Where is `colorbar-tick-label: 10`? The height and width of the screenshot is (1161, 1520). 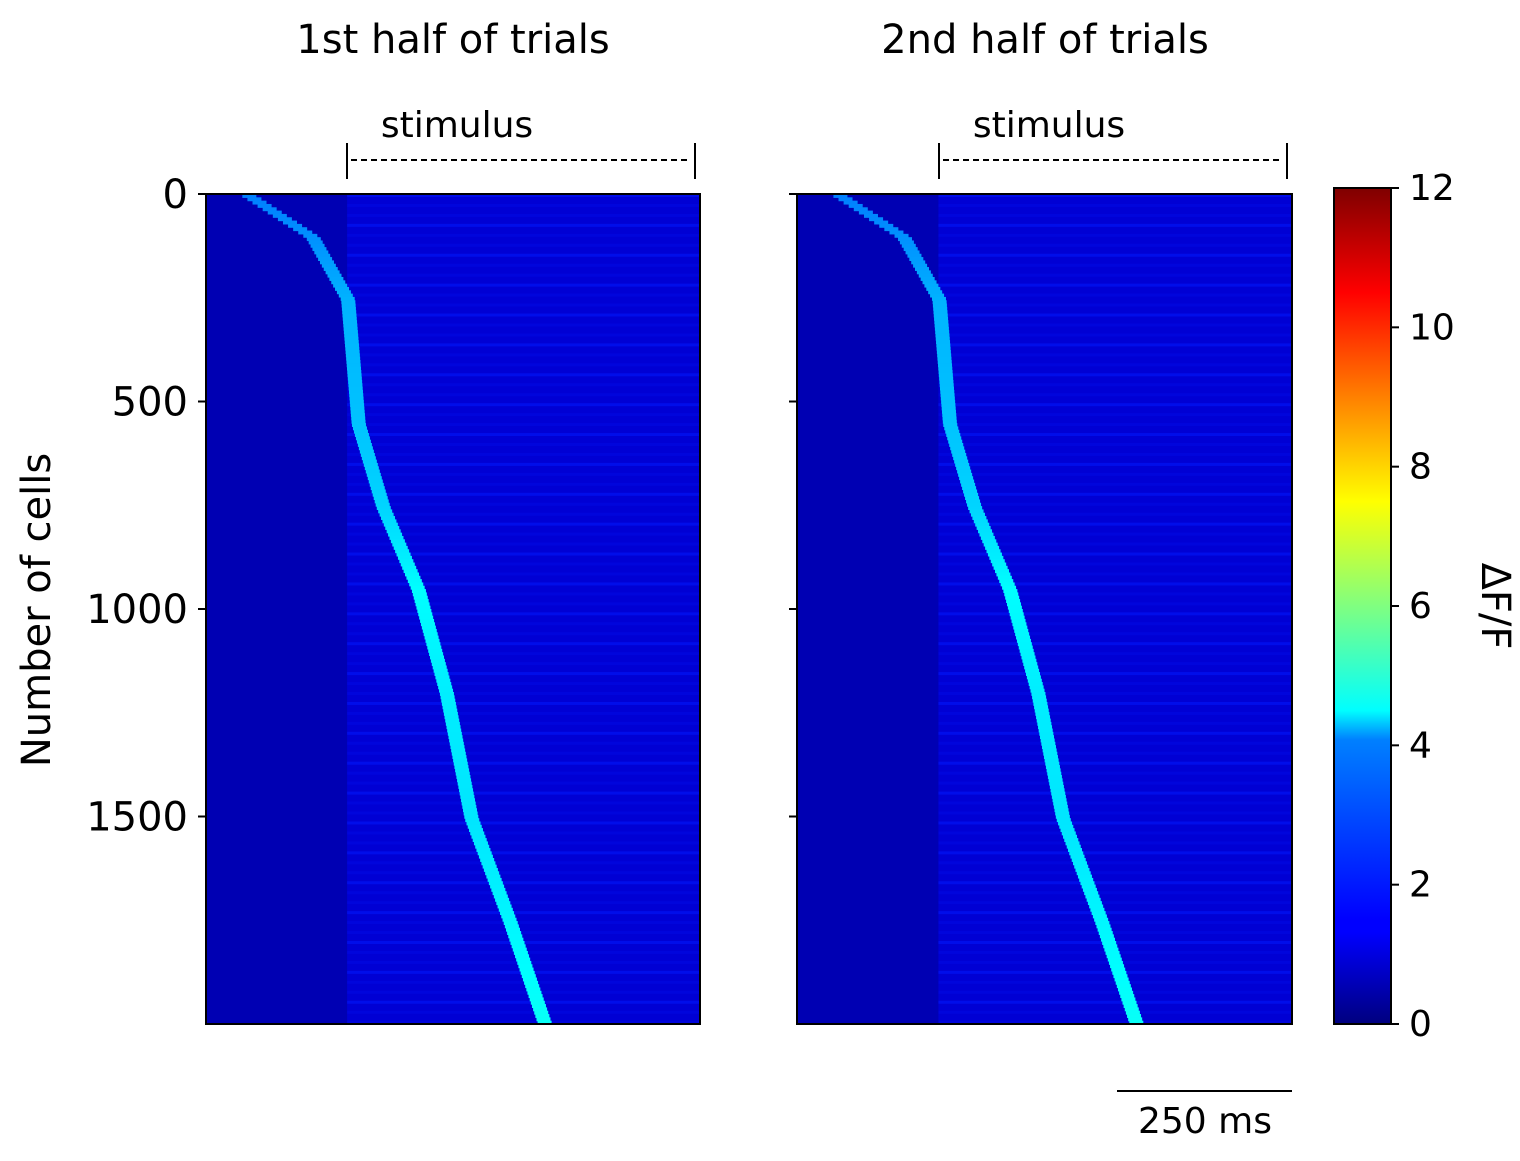 colorbar-tick-label: 10 is located at coordinates (1432, 327).